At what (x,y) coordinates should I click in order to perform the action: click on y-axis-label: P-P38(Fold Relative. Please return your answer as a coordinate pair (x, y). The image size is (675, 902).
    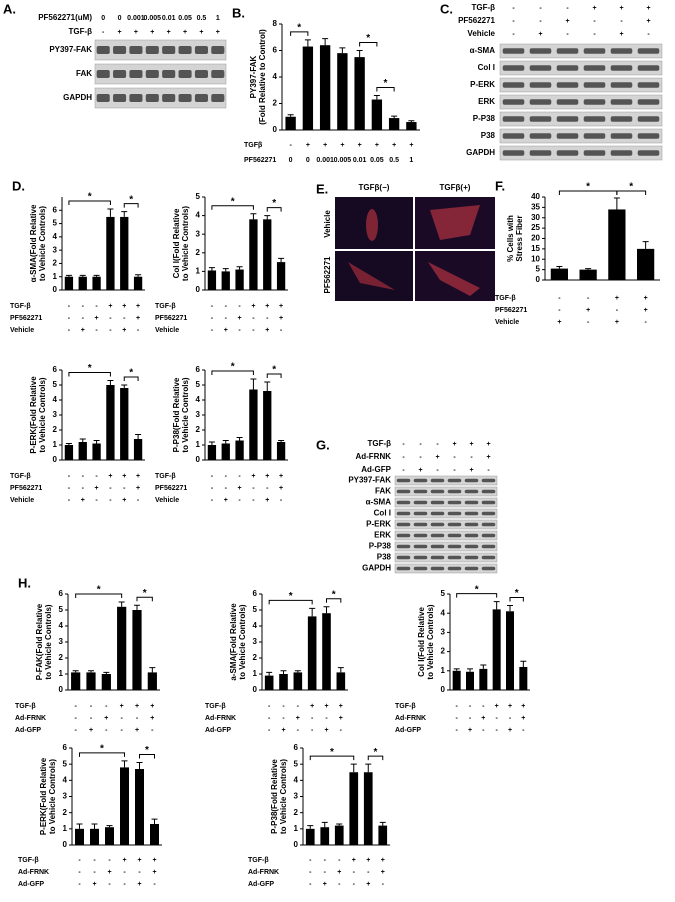
    Looking at the image, I should click on (274, 796).